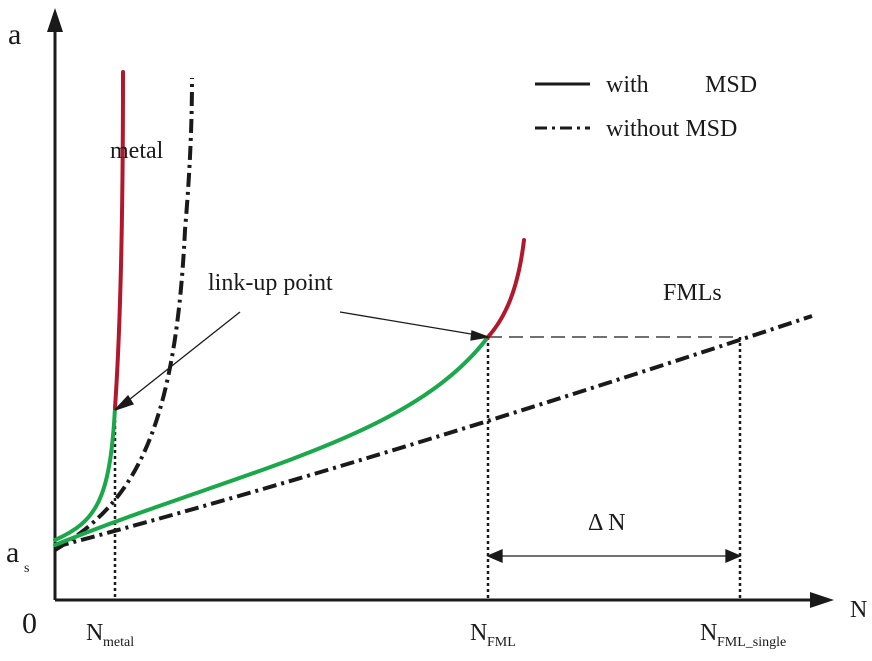  Describe the element at coordinates (692, 293) in the screenshot. I see `fmls-annotation: FMLs` at that location.